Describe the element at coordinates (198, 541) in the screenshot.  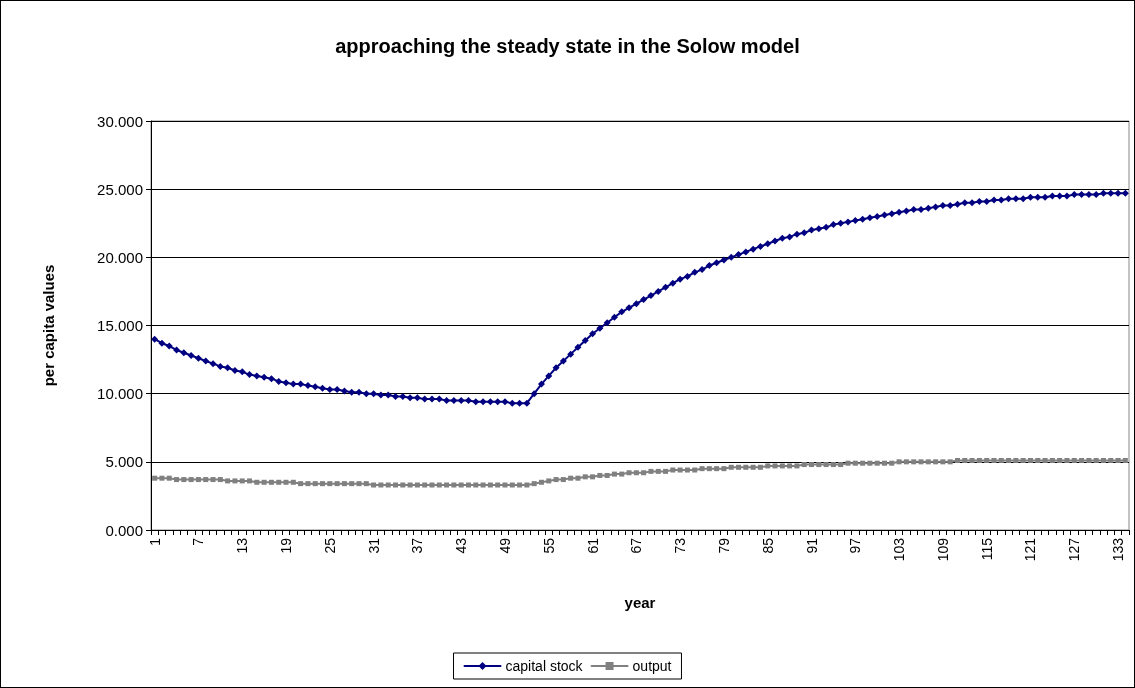
I see `x-tick-label: 7` at that location.